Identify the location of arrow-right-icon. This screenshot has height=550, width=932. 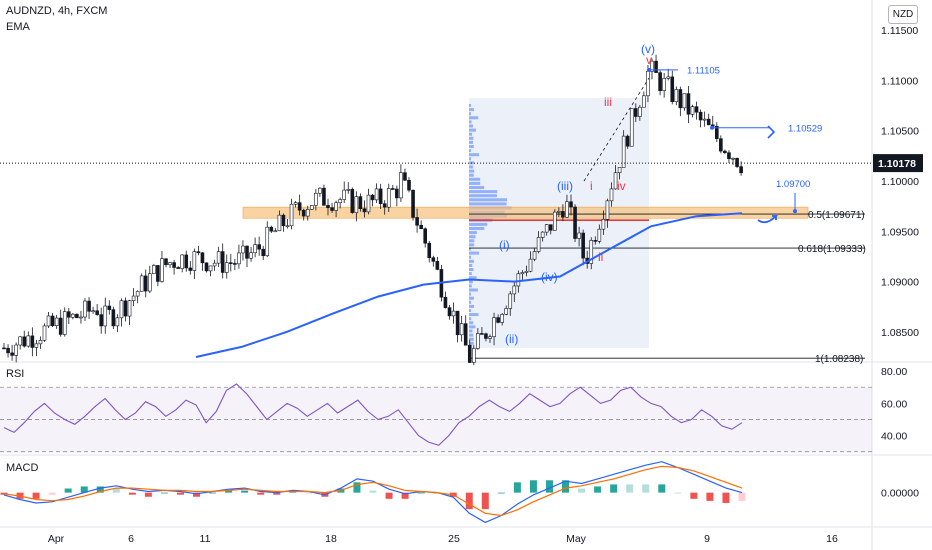
(771, 132).